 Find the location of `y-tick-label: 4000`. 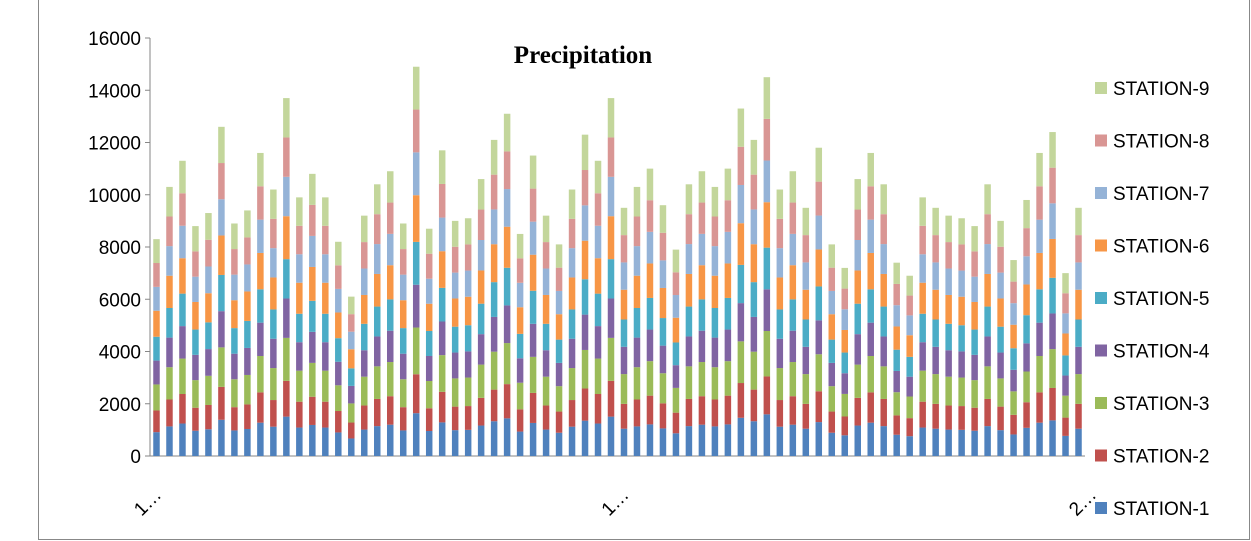

y-tick-label: 4000 is located at coordinates (120, 353).